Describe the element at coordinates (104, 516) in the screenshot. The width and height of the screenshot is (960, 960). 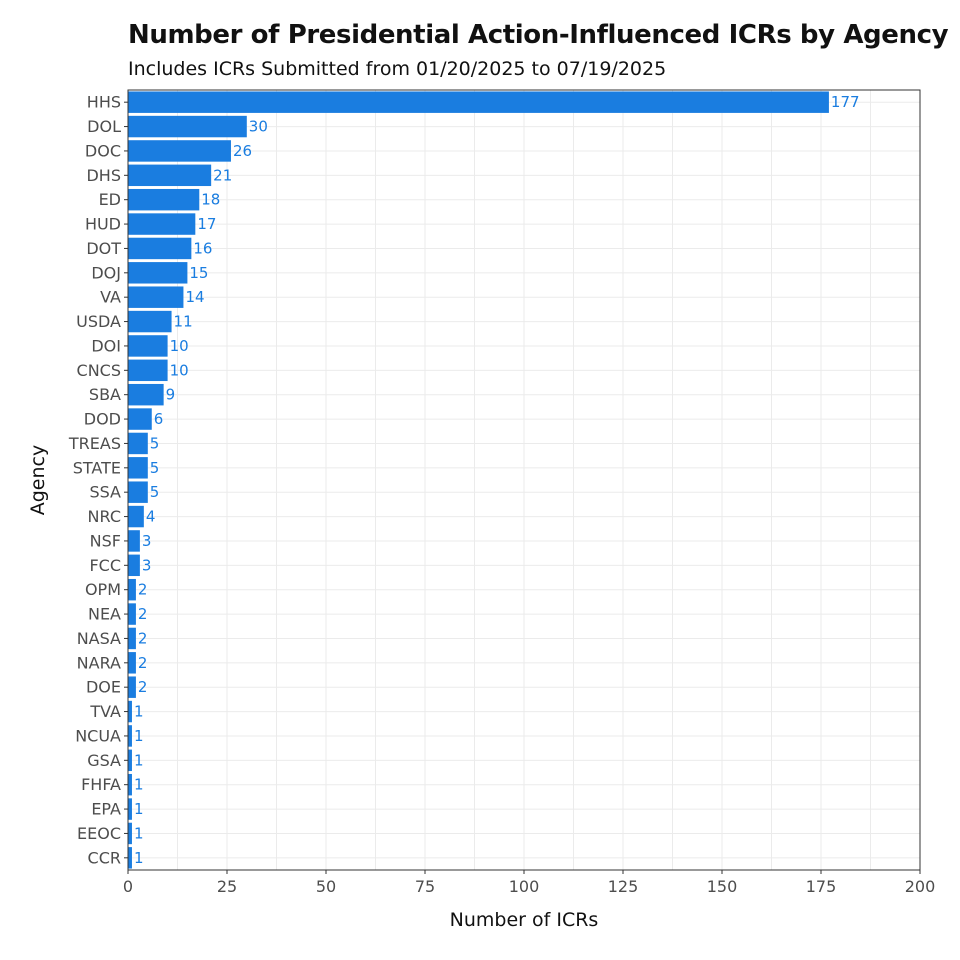
I see `y-tick-label: NRC` at that location.